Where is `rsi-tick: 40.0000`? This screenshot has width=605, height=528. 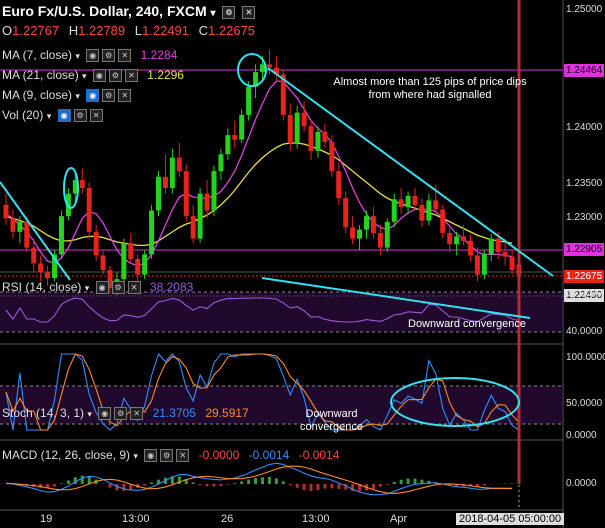
rsi-tick: 40.0000 is located at coordinates (584, 331).